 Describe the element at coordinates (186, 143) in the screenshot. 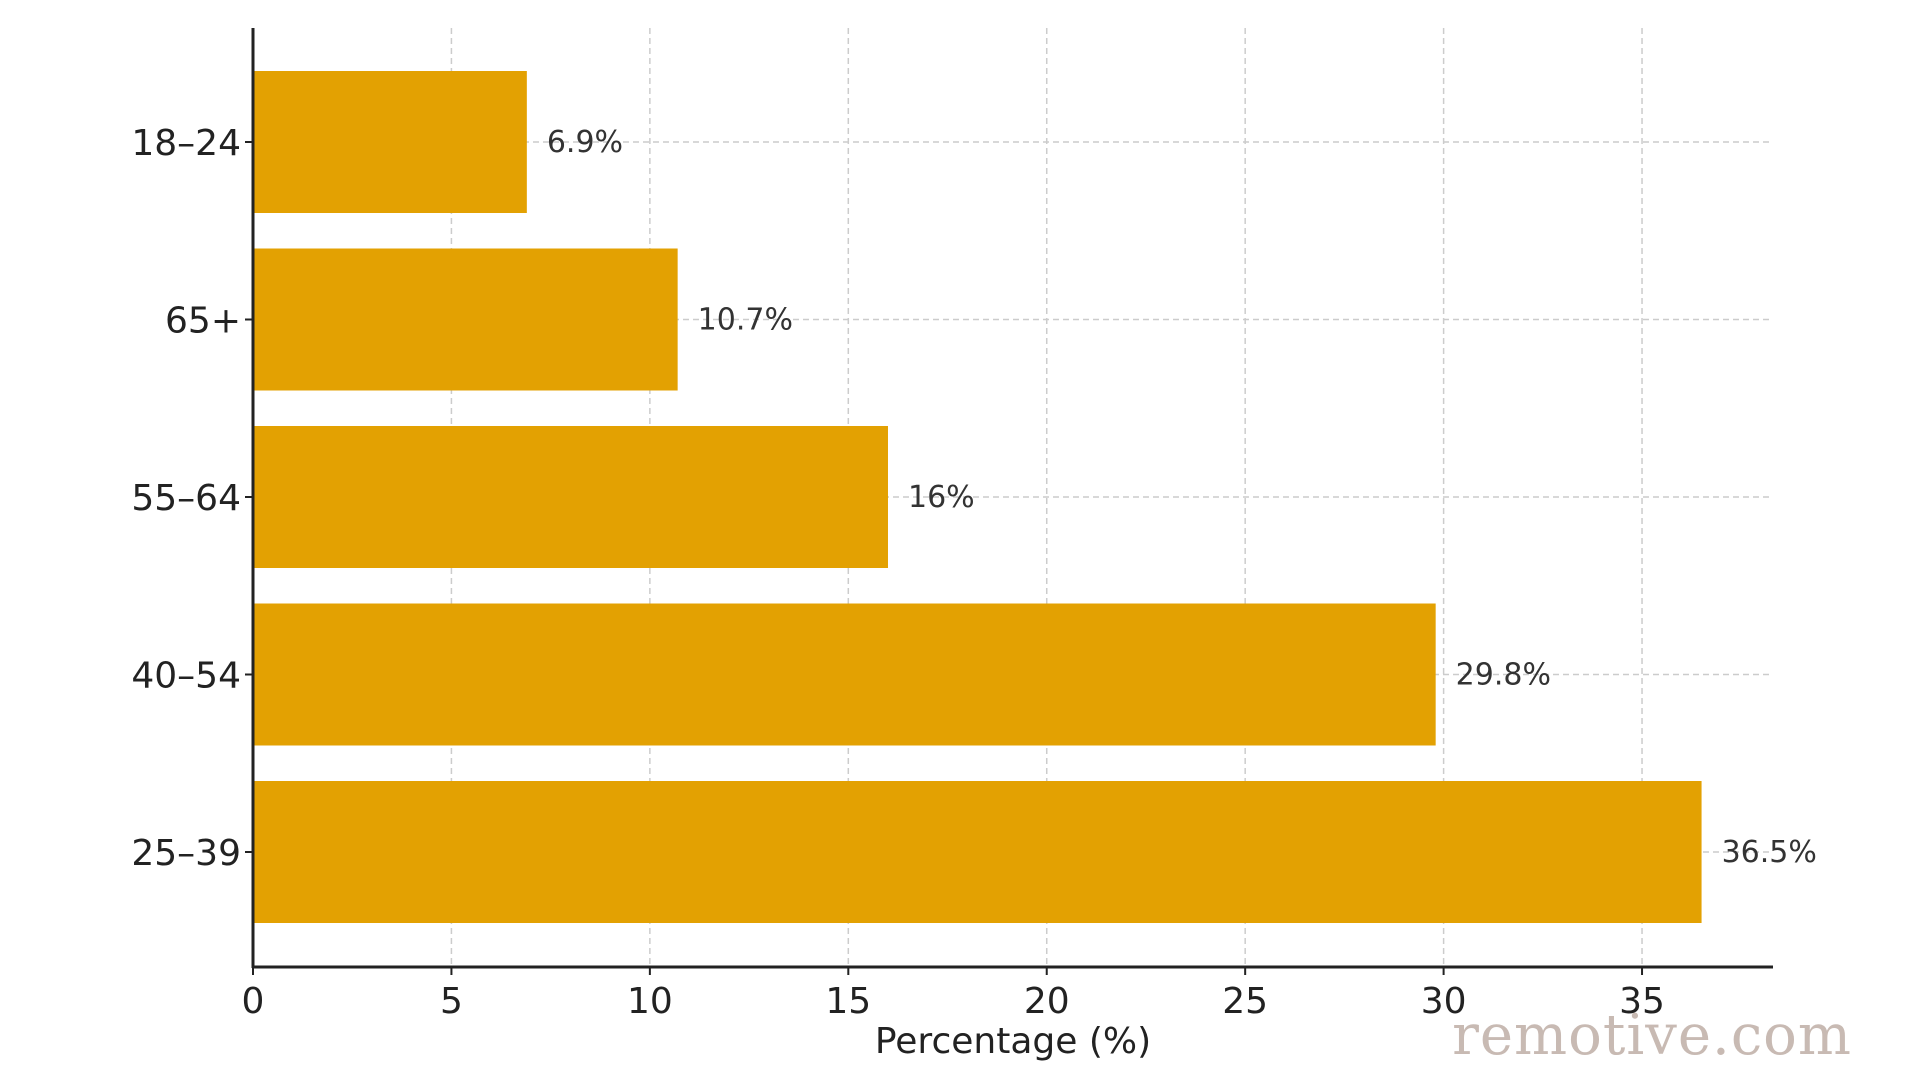

I see `y-tick-label: 18–24` at that location.